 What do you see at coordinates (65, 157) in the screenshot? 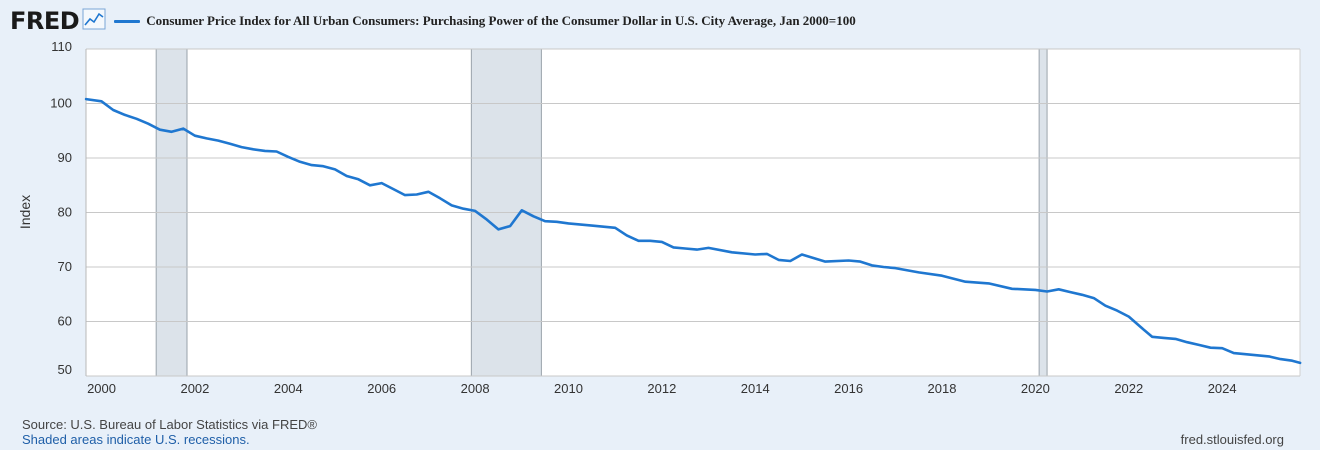
I see `y-tick-label: 90` at bounding box center [65, 157].